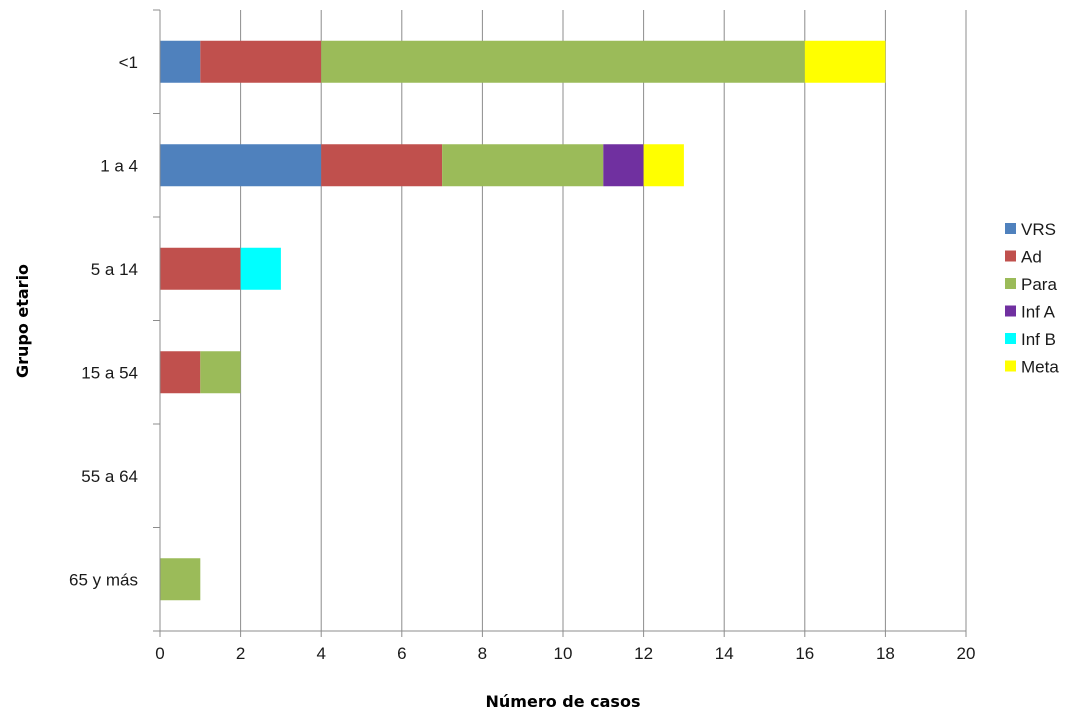  Describe the element at coordinates (885, 653) in the screenshot. I see `x-tick-label-9: 18` at that location.